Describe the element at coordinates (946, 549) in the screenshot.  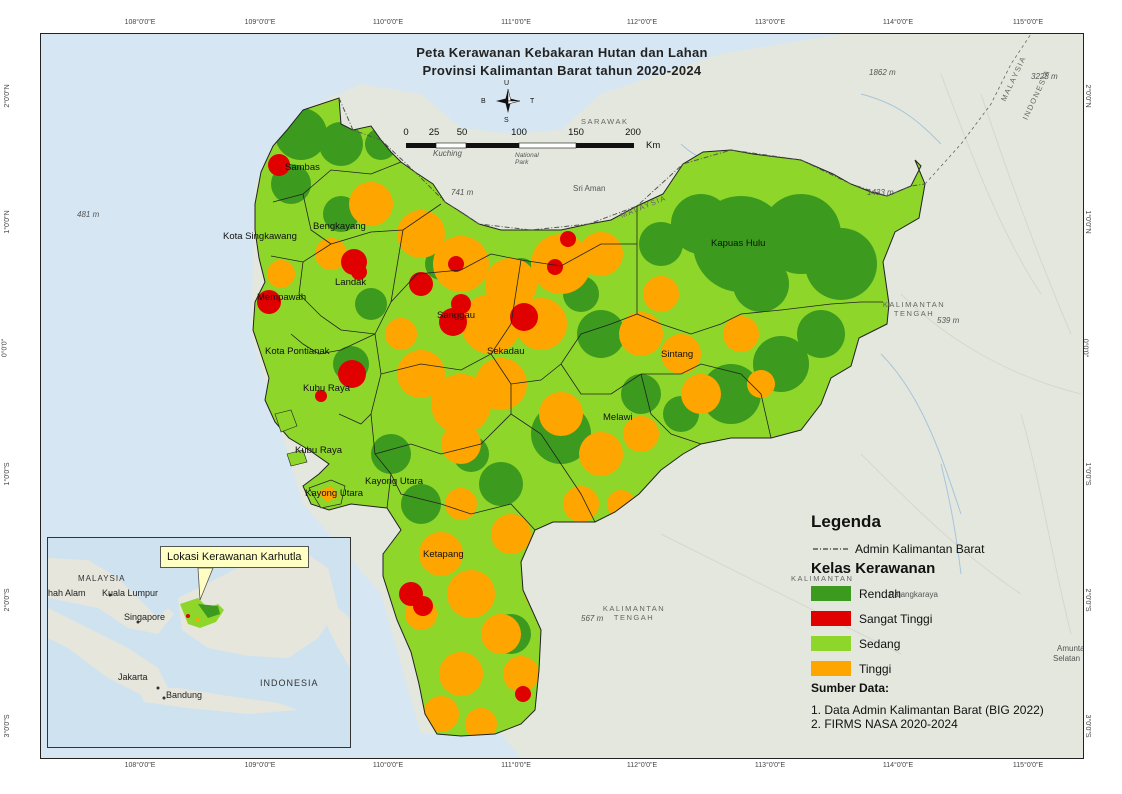
I see `legend-admin-row: Admin Kalimantan Barat` at that location.